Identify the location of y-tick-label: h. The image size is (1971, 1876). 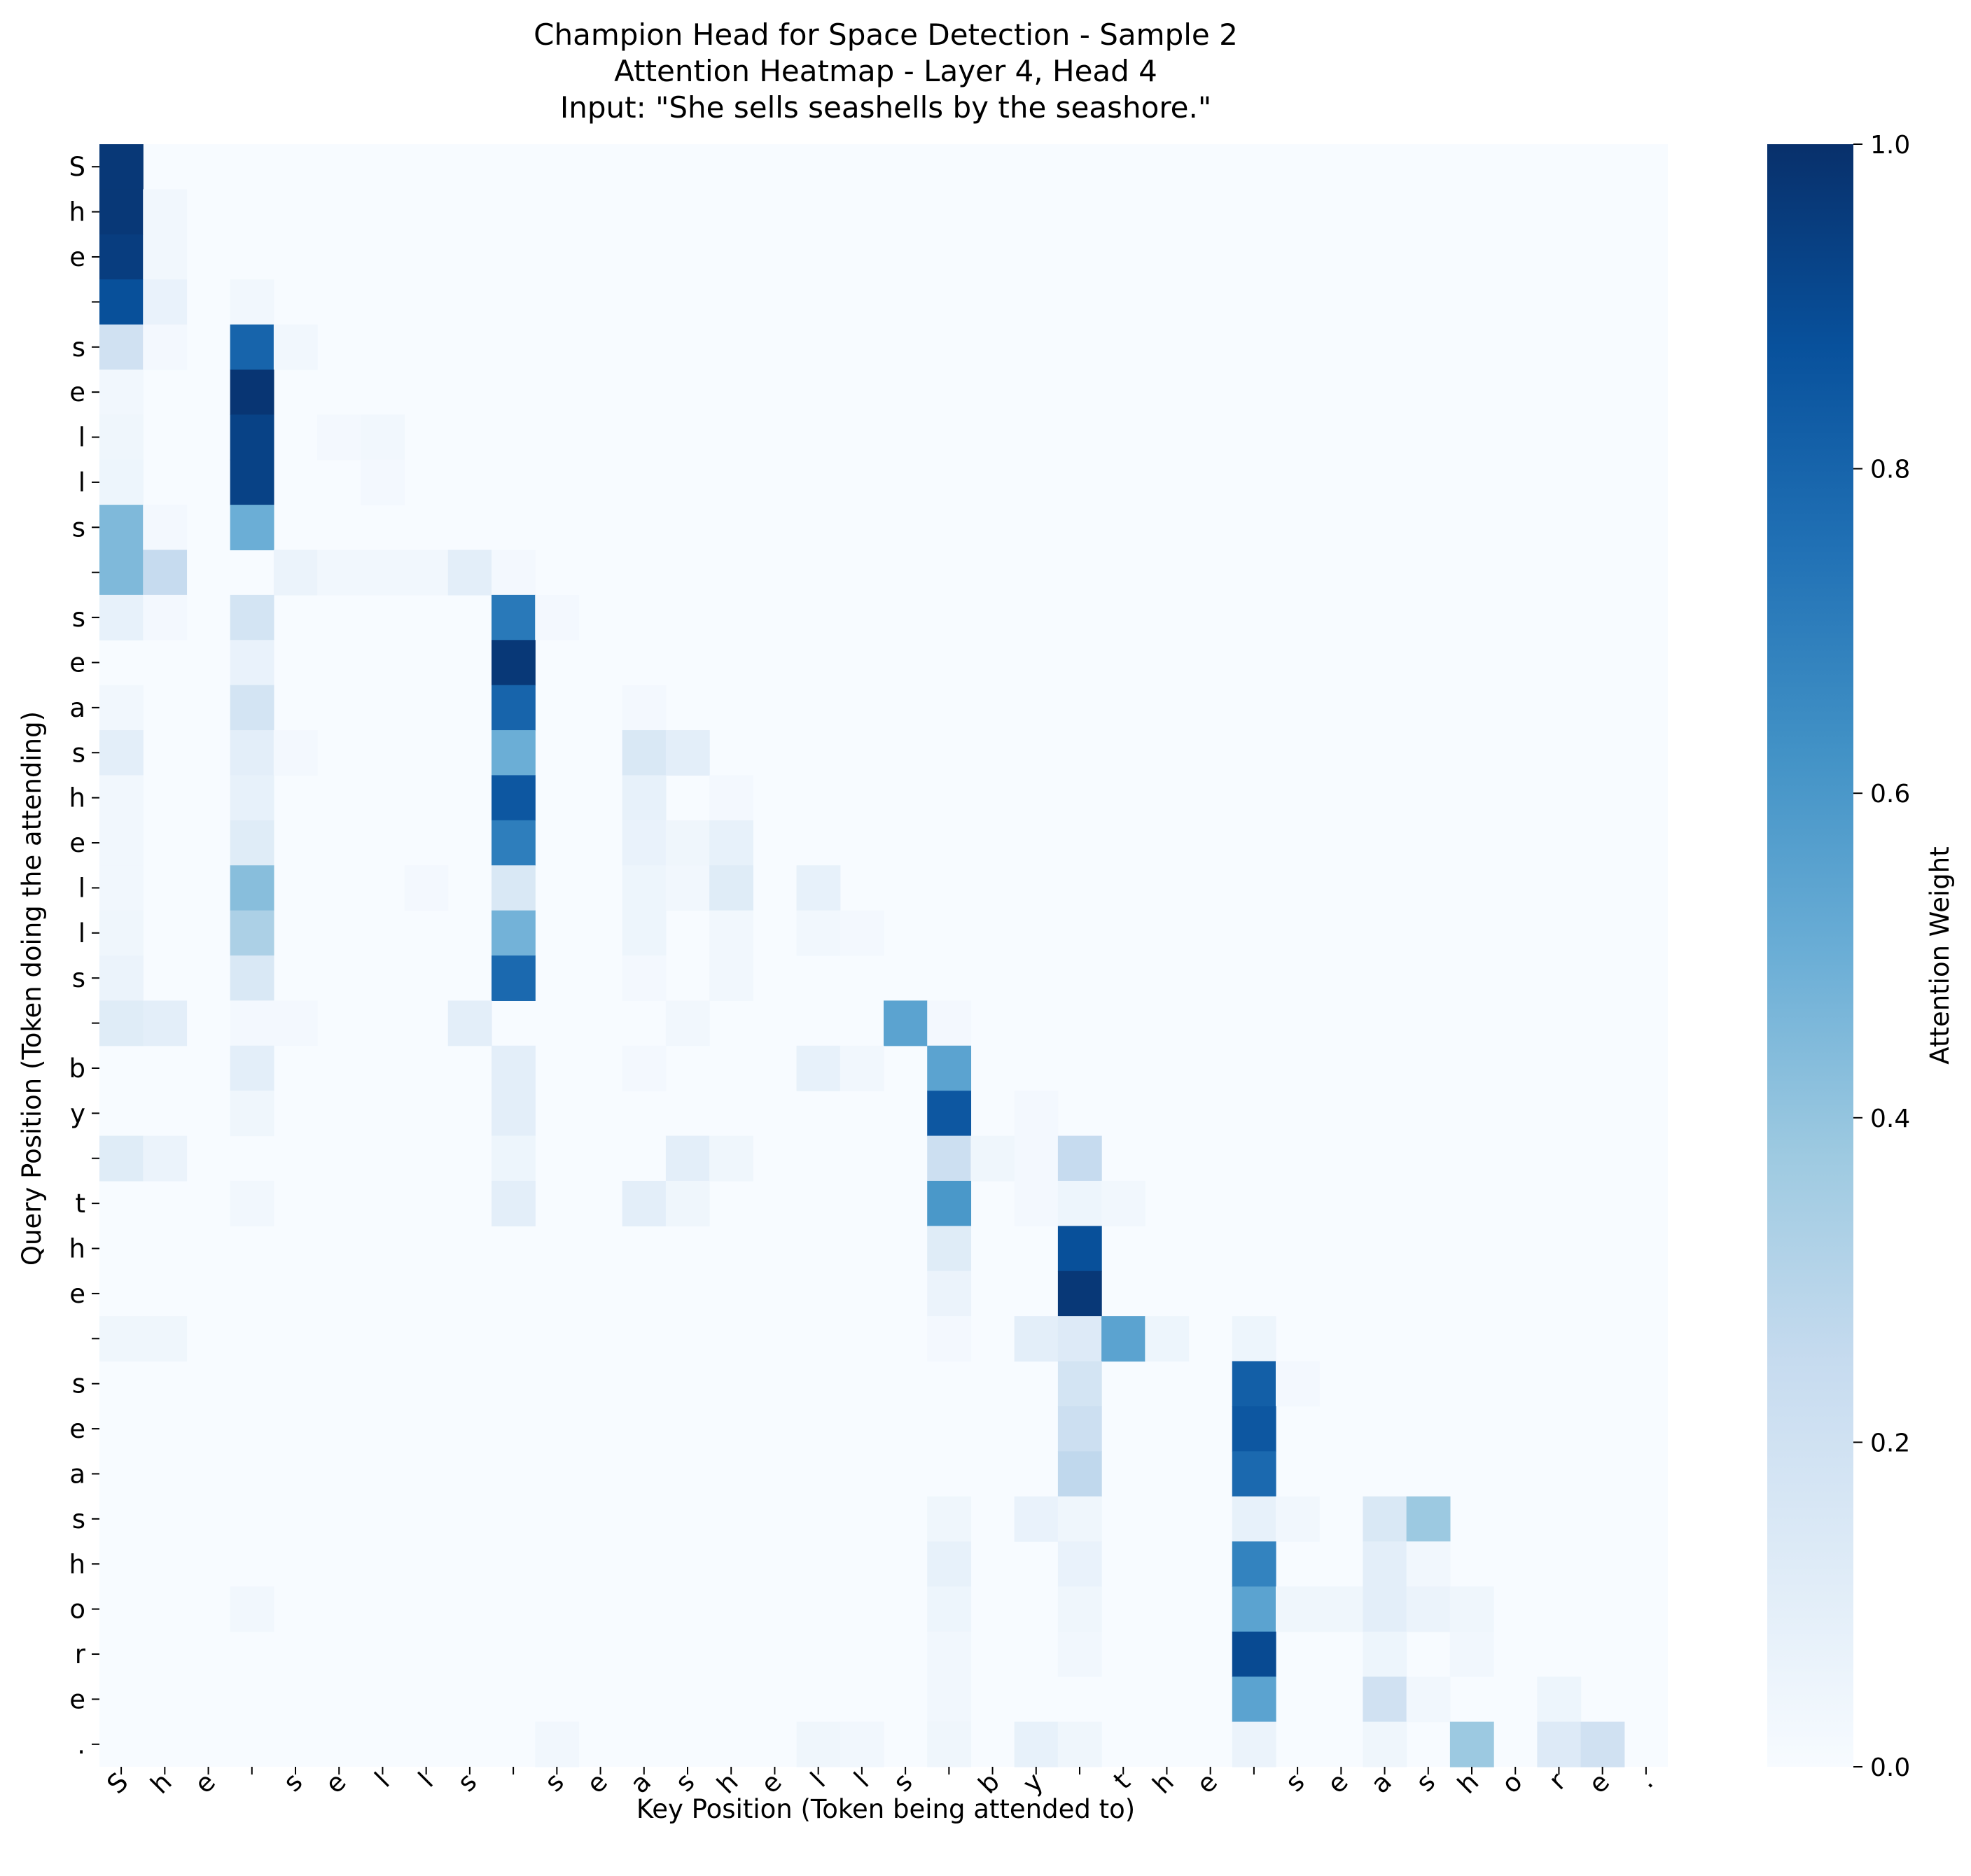
(77, 798).